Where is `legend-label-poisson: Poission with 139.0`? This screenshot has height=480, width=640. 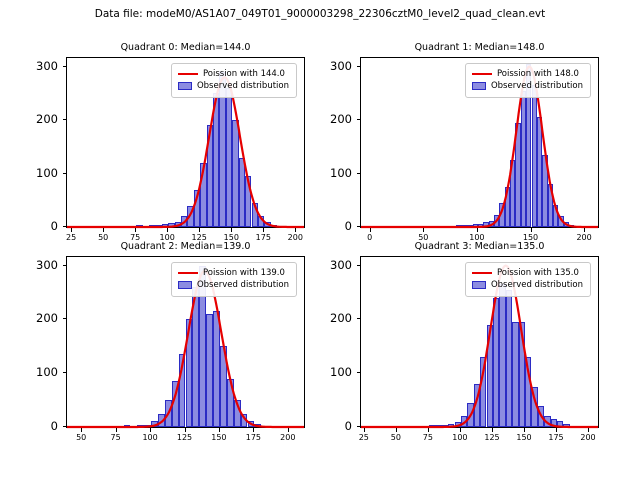 legend-label-poisson: Poission with 139.0 is located at coordinates (243, 273).